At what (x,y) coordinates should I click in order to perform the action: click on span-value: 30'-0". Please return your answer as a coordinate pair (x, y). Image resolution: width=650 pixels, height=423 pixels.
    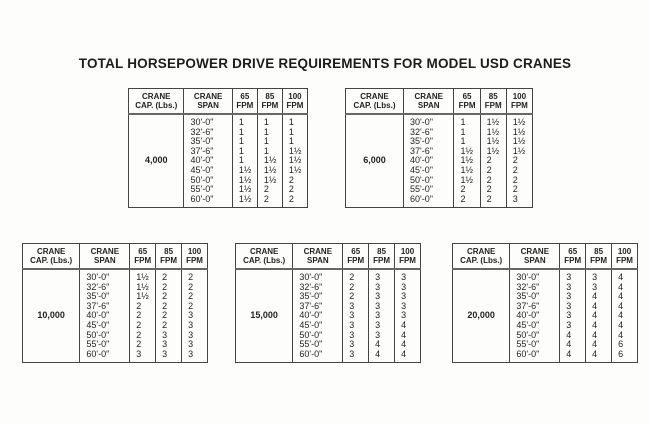
    Looking at the image, I should click on (421, 122).